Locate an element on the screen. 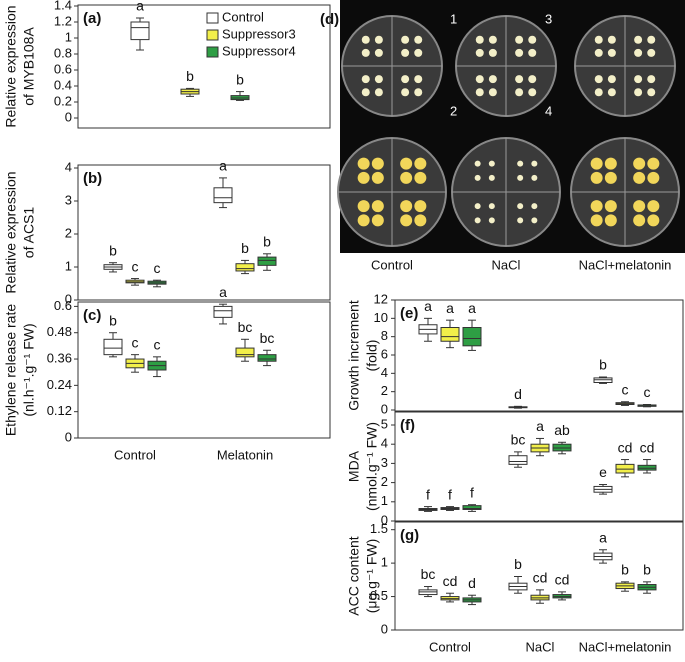 The height and width of the screenshot is (662, 685). quadrant-number: 3 is located at coordinates (548, 18).